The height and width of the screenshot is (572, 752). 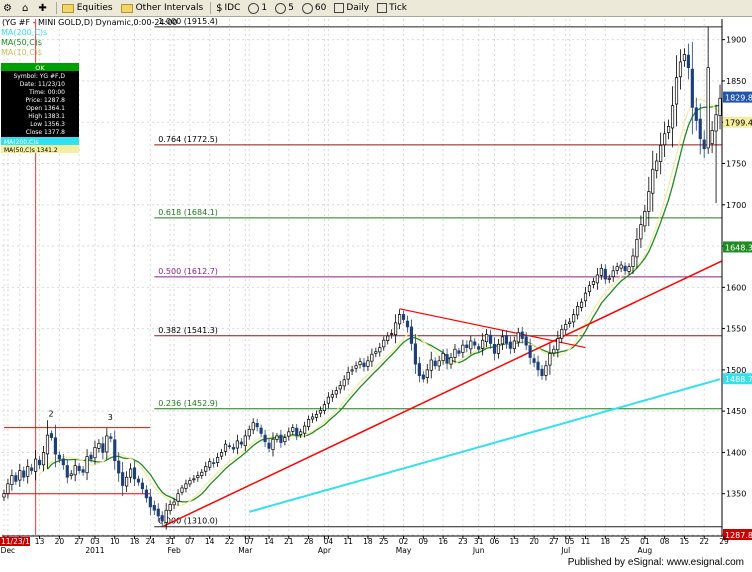 What do you see at coordinates (736, 411) in the screenshot?
I see `y-tick-label: 1450` at bounding box center [736, 411].